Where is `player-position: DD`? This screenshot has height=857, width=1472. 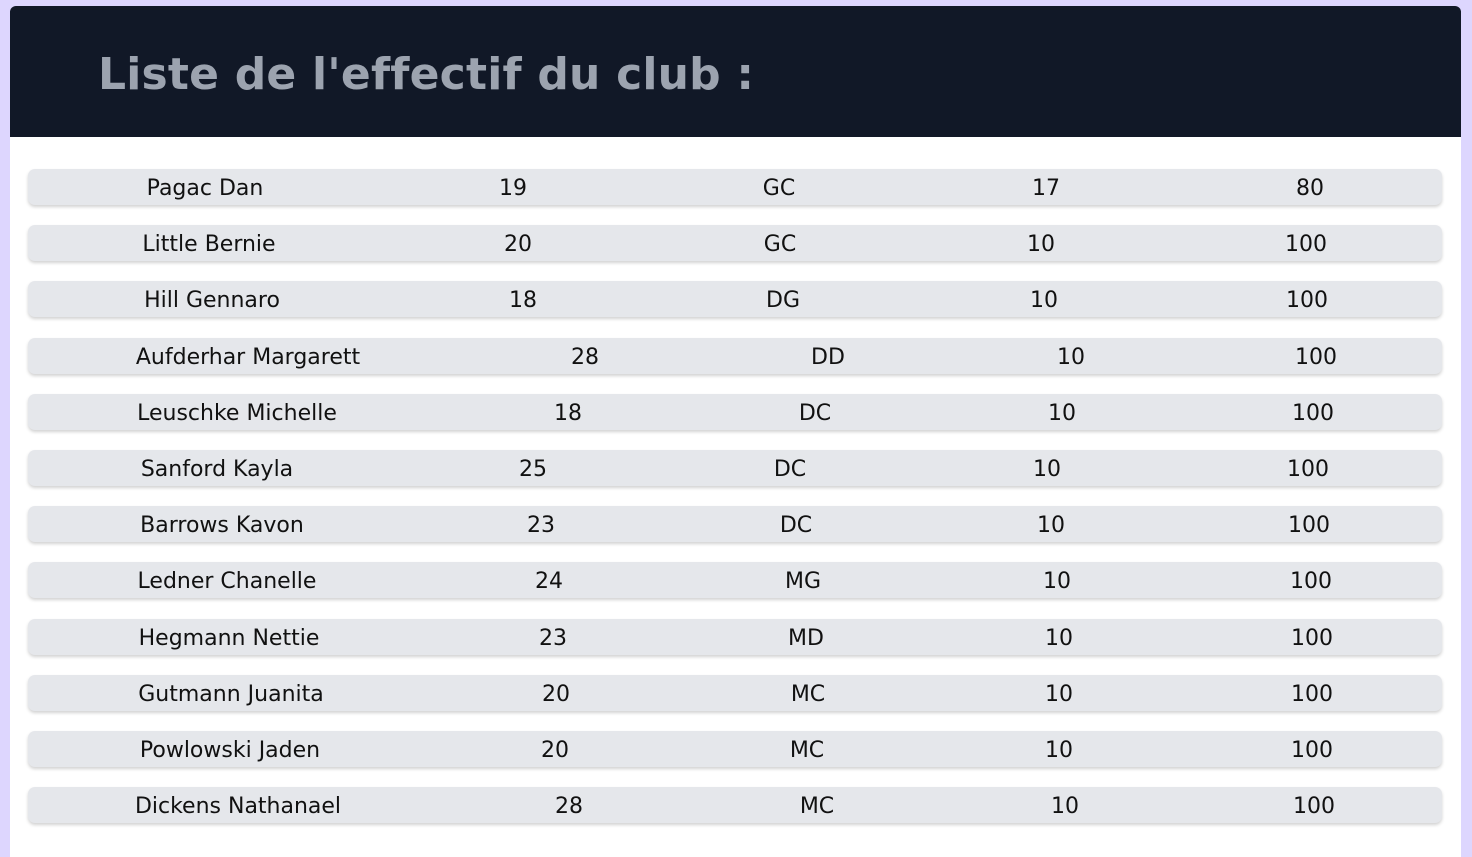
player-position: DD is located at coordinates (828, 357).